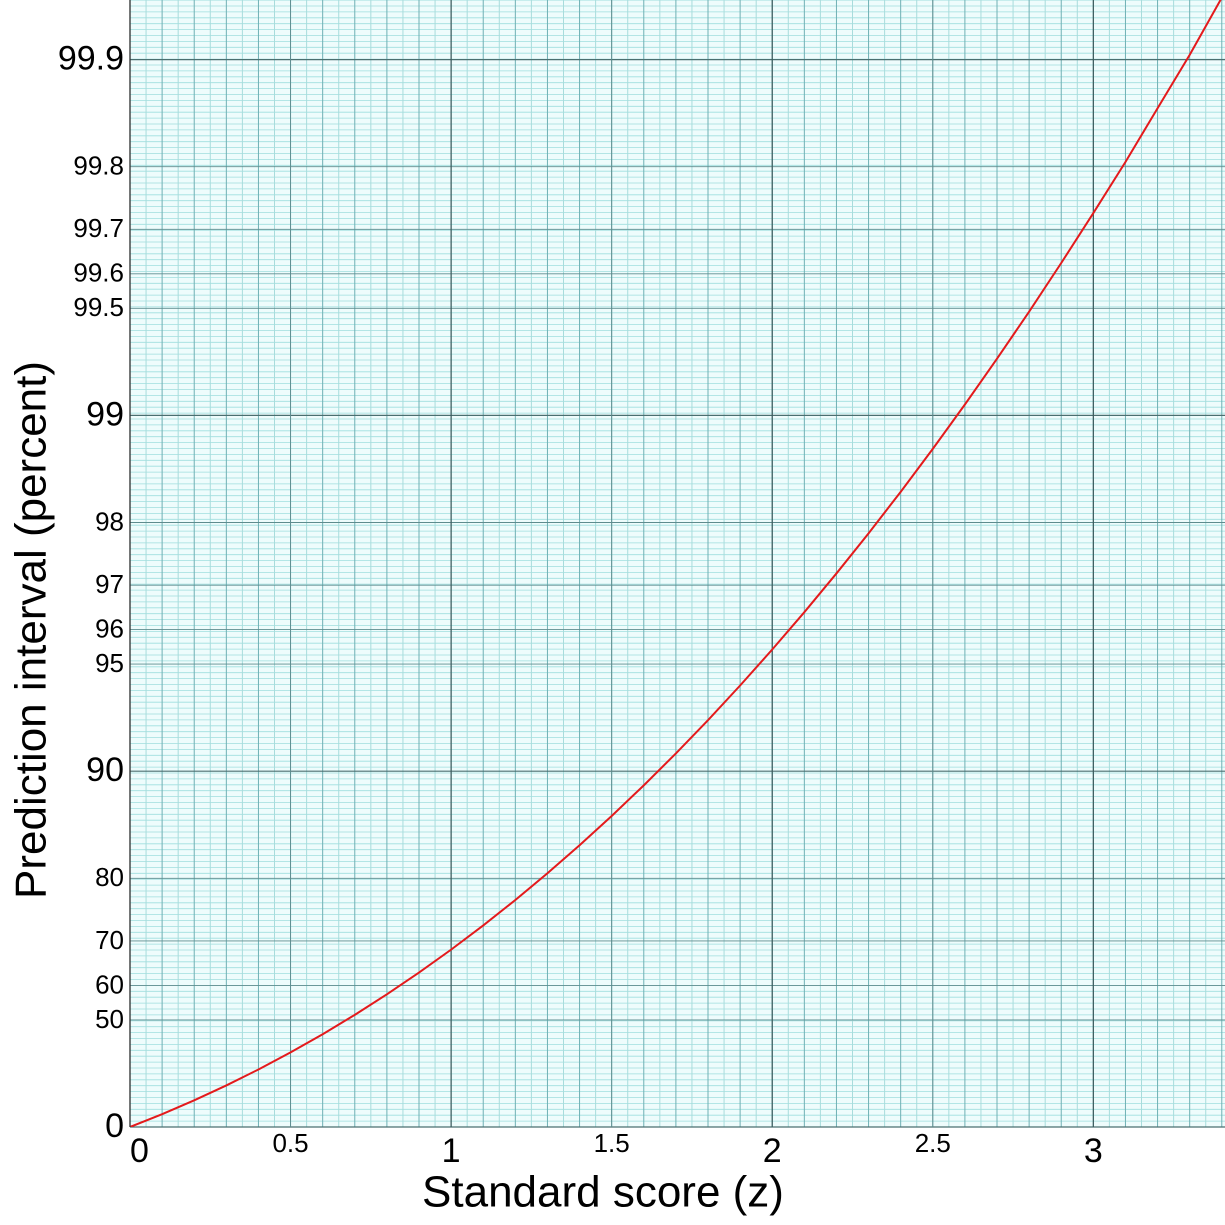  Describe the element at coordinates (109, 628) in the screenshot. I see `y-tick-label: 96` at that location.